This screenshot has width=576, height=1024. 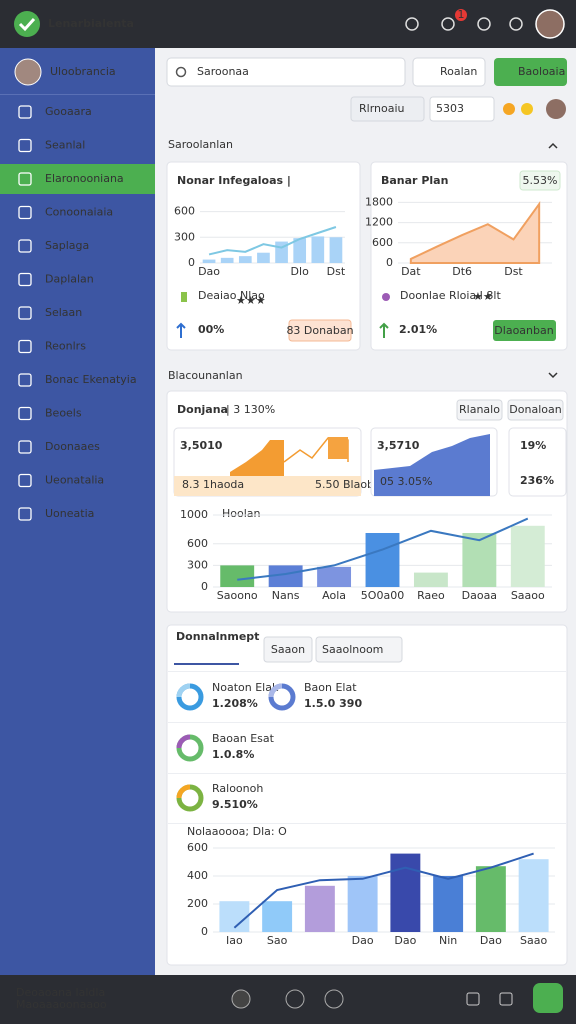 I want to click on nav-item: Uoneatia, so click(x=69, y=513).